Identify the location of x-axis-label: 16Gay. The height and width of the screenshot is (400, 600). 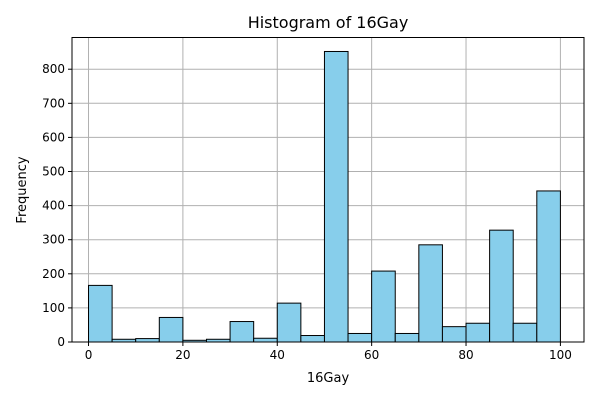
(328, 378).